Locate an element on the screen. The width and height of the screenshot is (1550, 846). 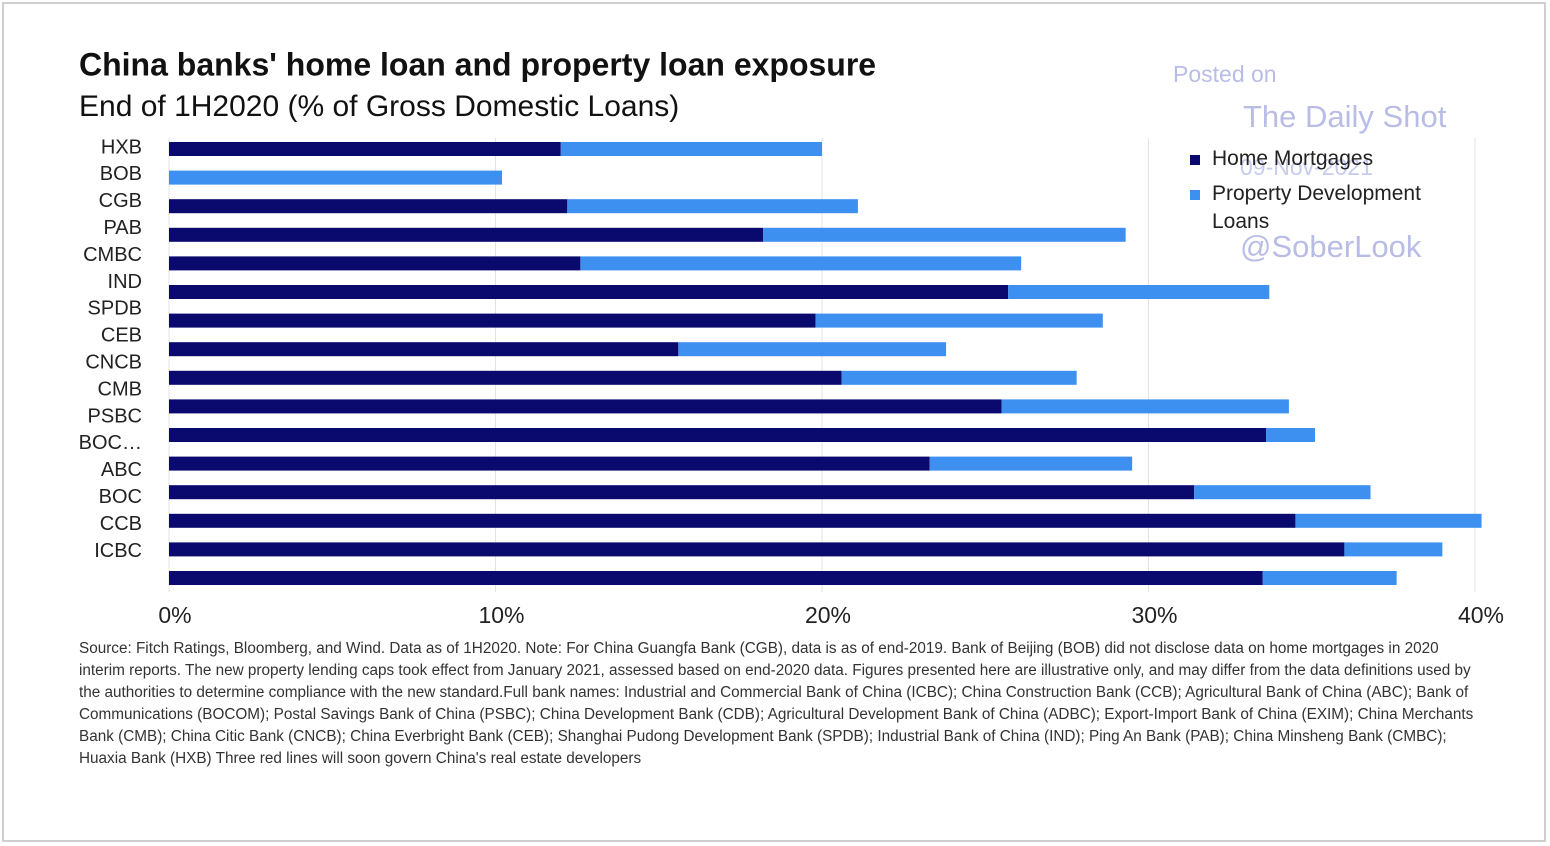
y-tick-label: CCB is located at coordinates (121, 524).